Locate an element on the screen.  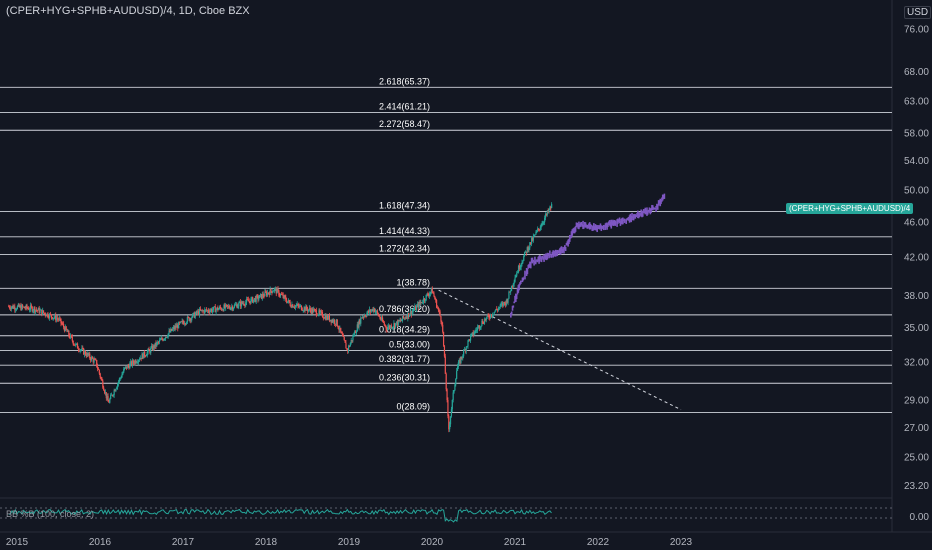
indicator-tick-label: 0.00 is located at coordinates (920, 517).